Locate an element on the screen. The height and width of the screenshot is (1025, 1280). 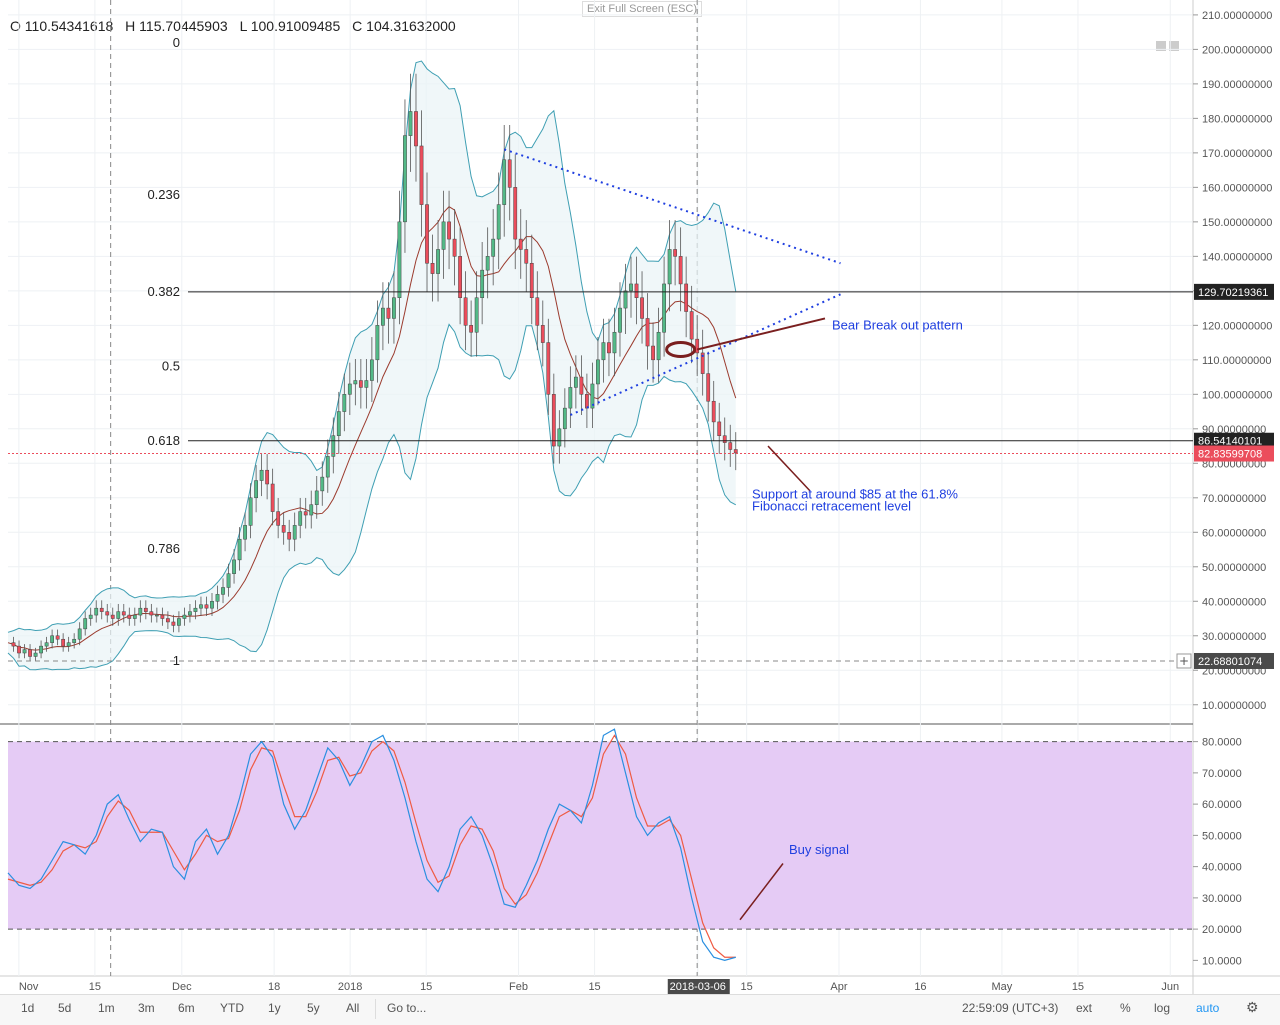
y-tick-label: 180.00000000 is located at coordinates (1237, 119).